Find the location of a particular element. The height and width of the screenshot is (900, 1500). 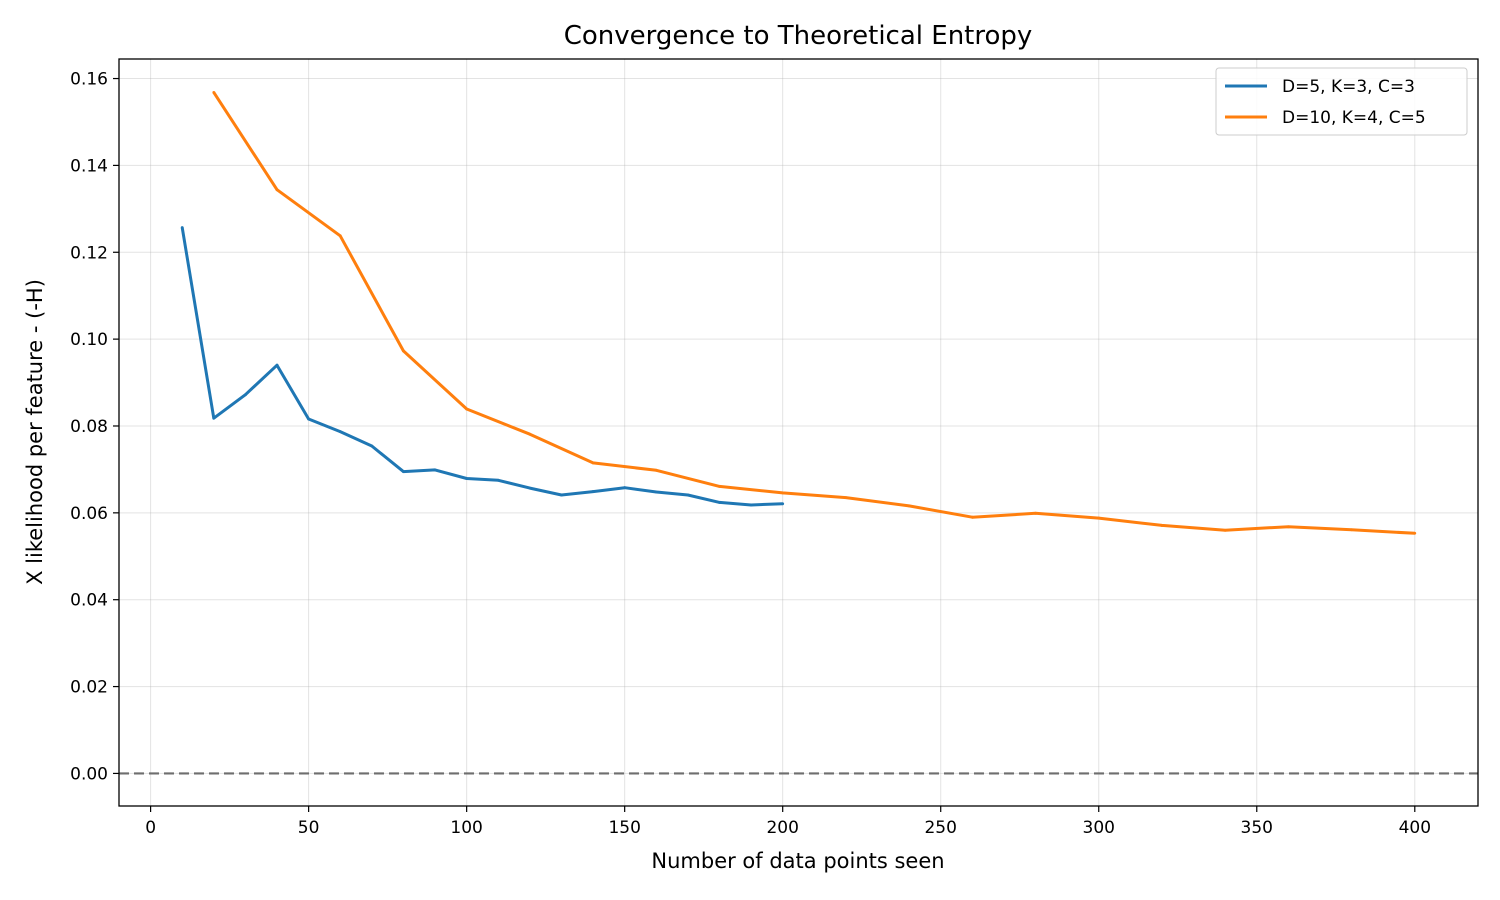

x-axis-label: Number of data points seen is located at coordinates (797, 861).